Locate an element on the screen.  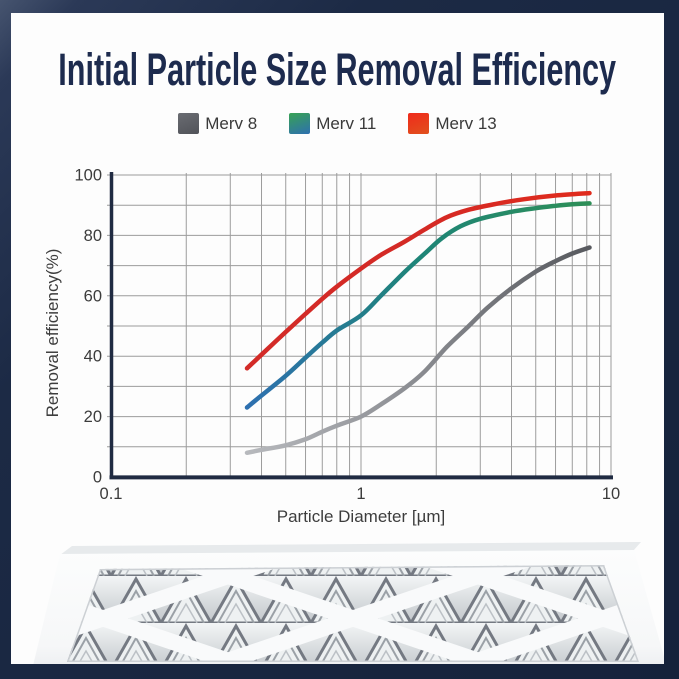
y-tick-label: 60 is located at coordinates (93, 296).